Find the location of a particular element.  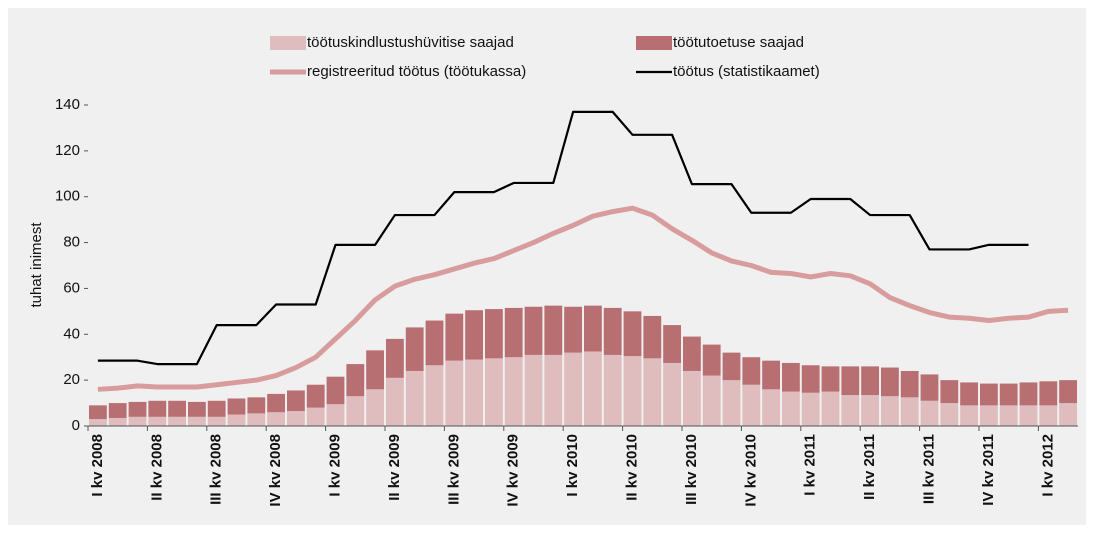

x-tick-label: IV kv 2009 is located at coordinates (513, 470).